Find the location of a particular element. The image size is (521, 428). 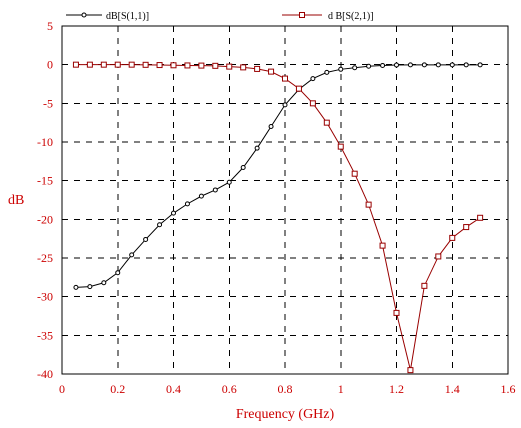

x-tick-label: 1 is located at coordinates (341, 389).